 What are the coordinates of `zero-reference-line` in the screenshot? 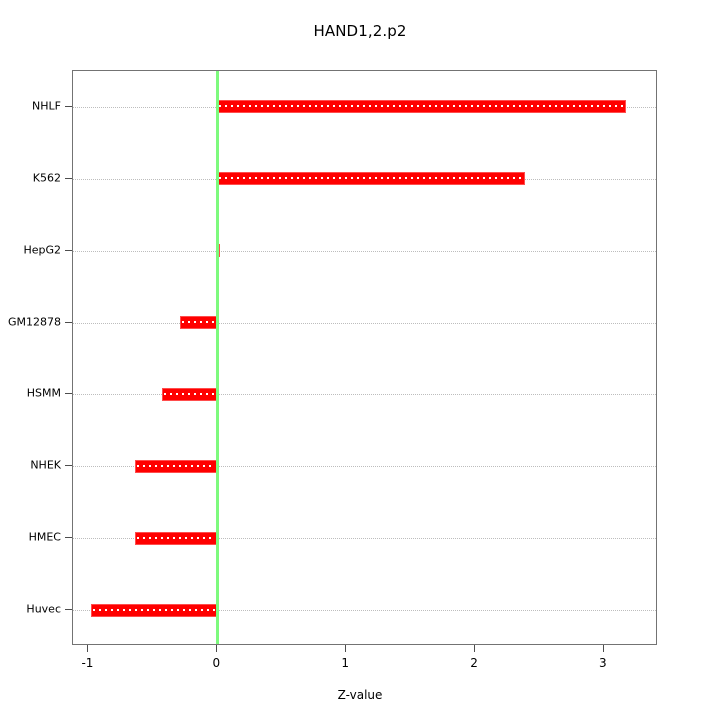 It's located at (218, 357).